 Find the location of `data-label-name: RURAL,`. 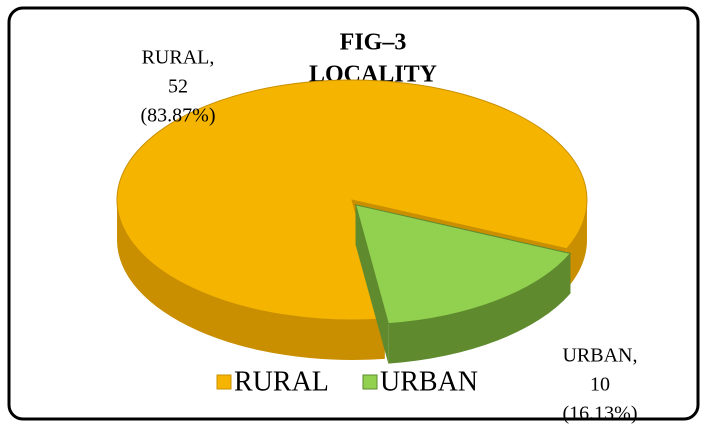

data-label-name: RURAL, is located at coordinates (178, 58).